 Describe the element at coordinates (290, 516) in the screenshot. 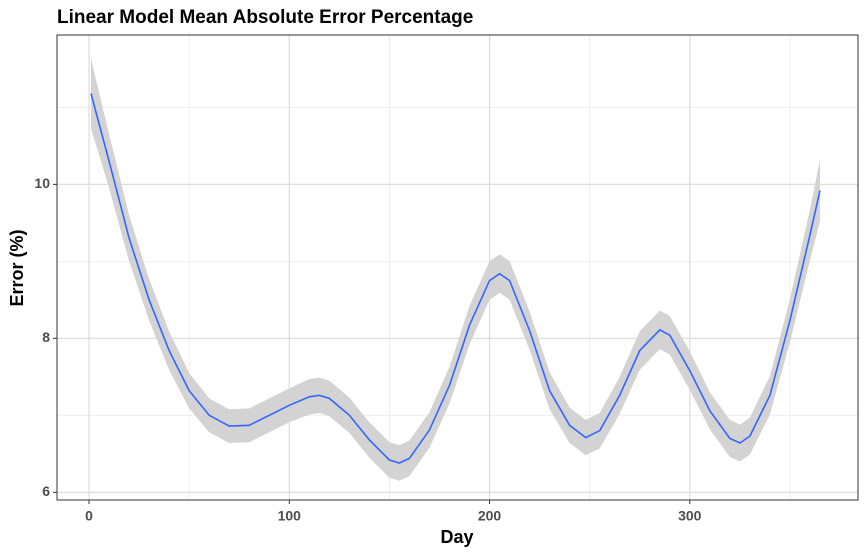

I see `x-tick-label: 100` at that location.